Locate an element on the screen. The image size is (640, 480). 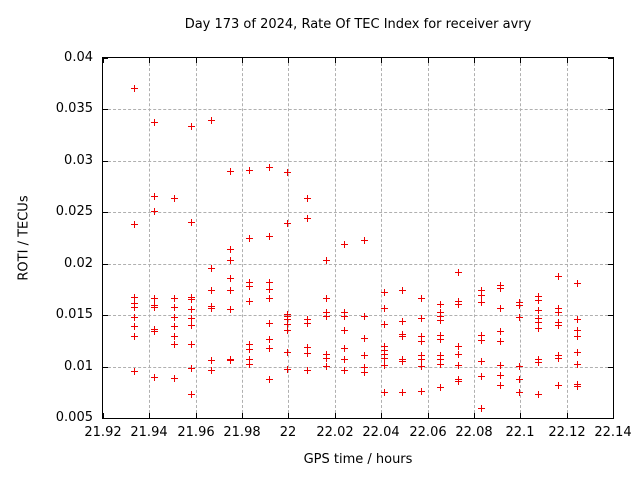
y-tick-label: 0.035 is located at coordinates (74, 108).